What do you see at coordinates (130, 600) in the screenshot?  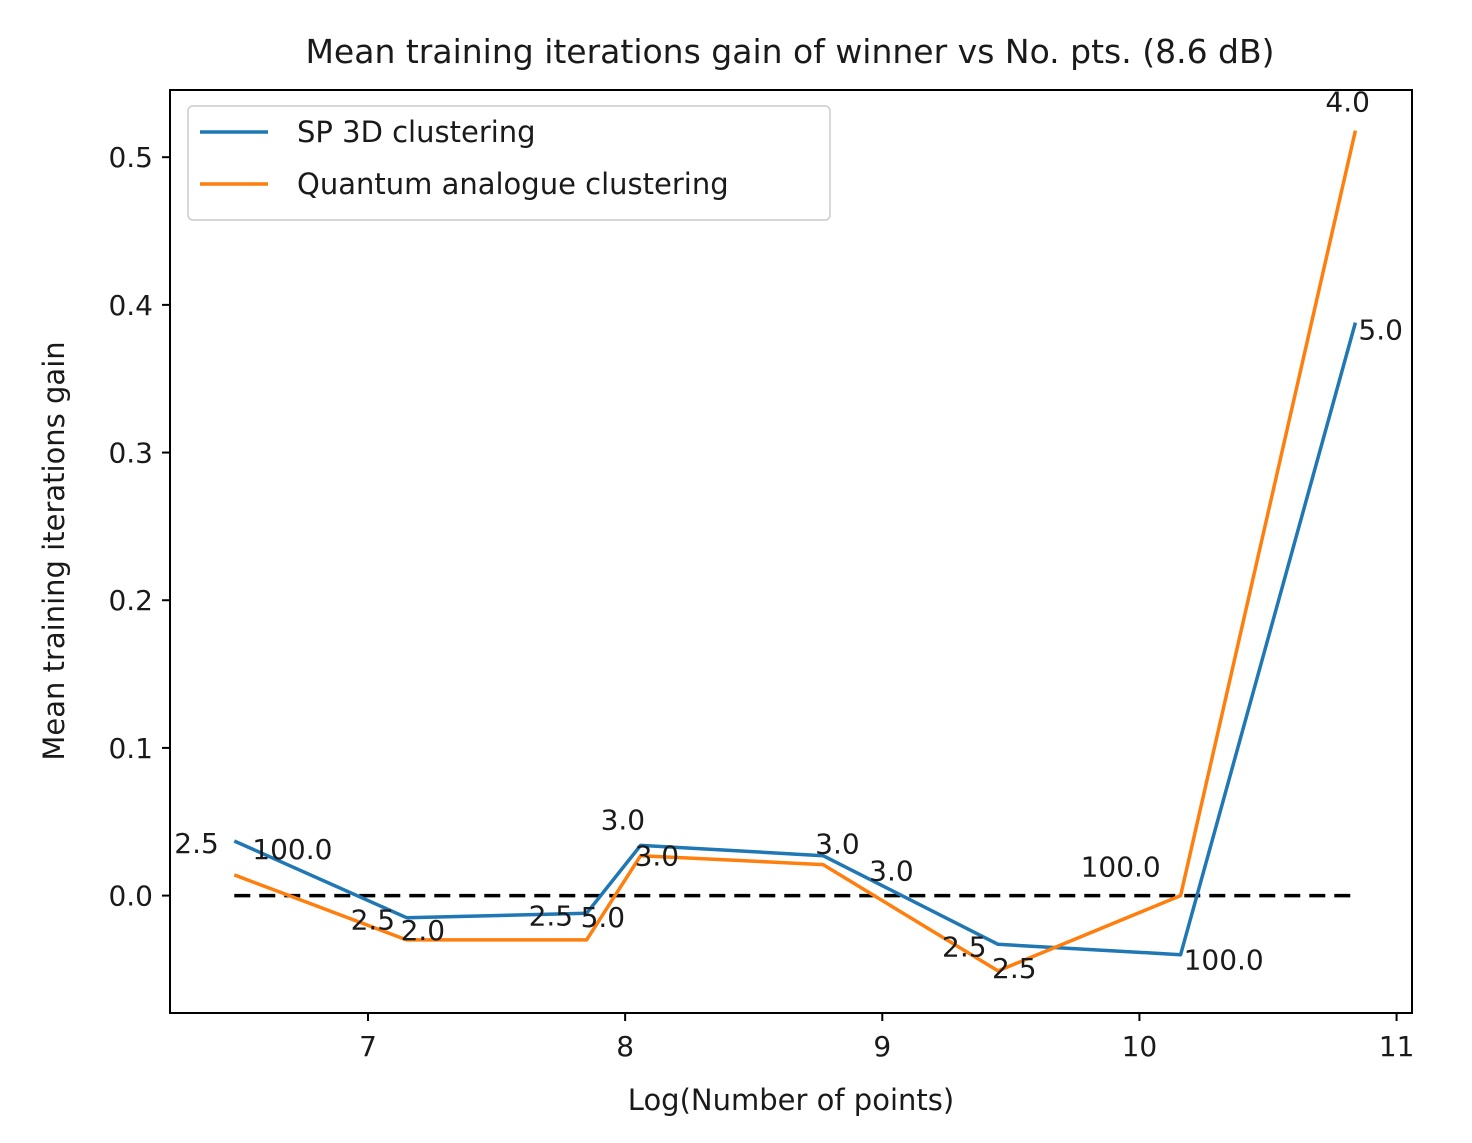 I see `y-tick-label: 0.2` at bounding box center [130, 600].